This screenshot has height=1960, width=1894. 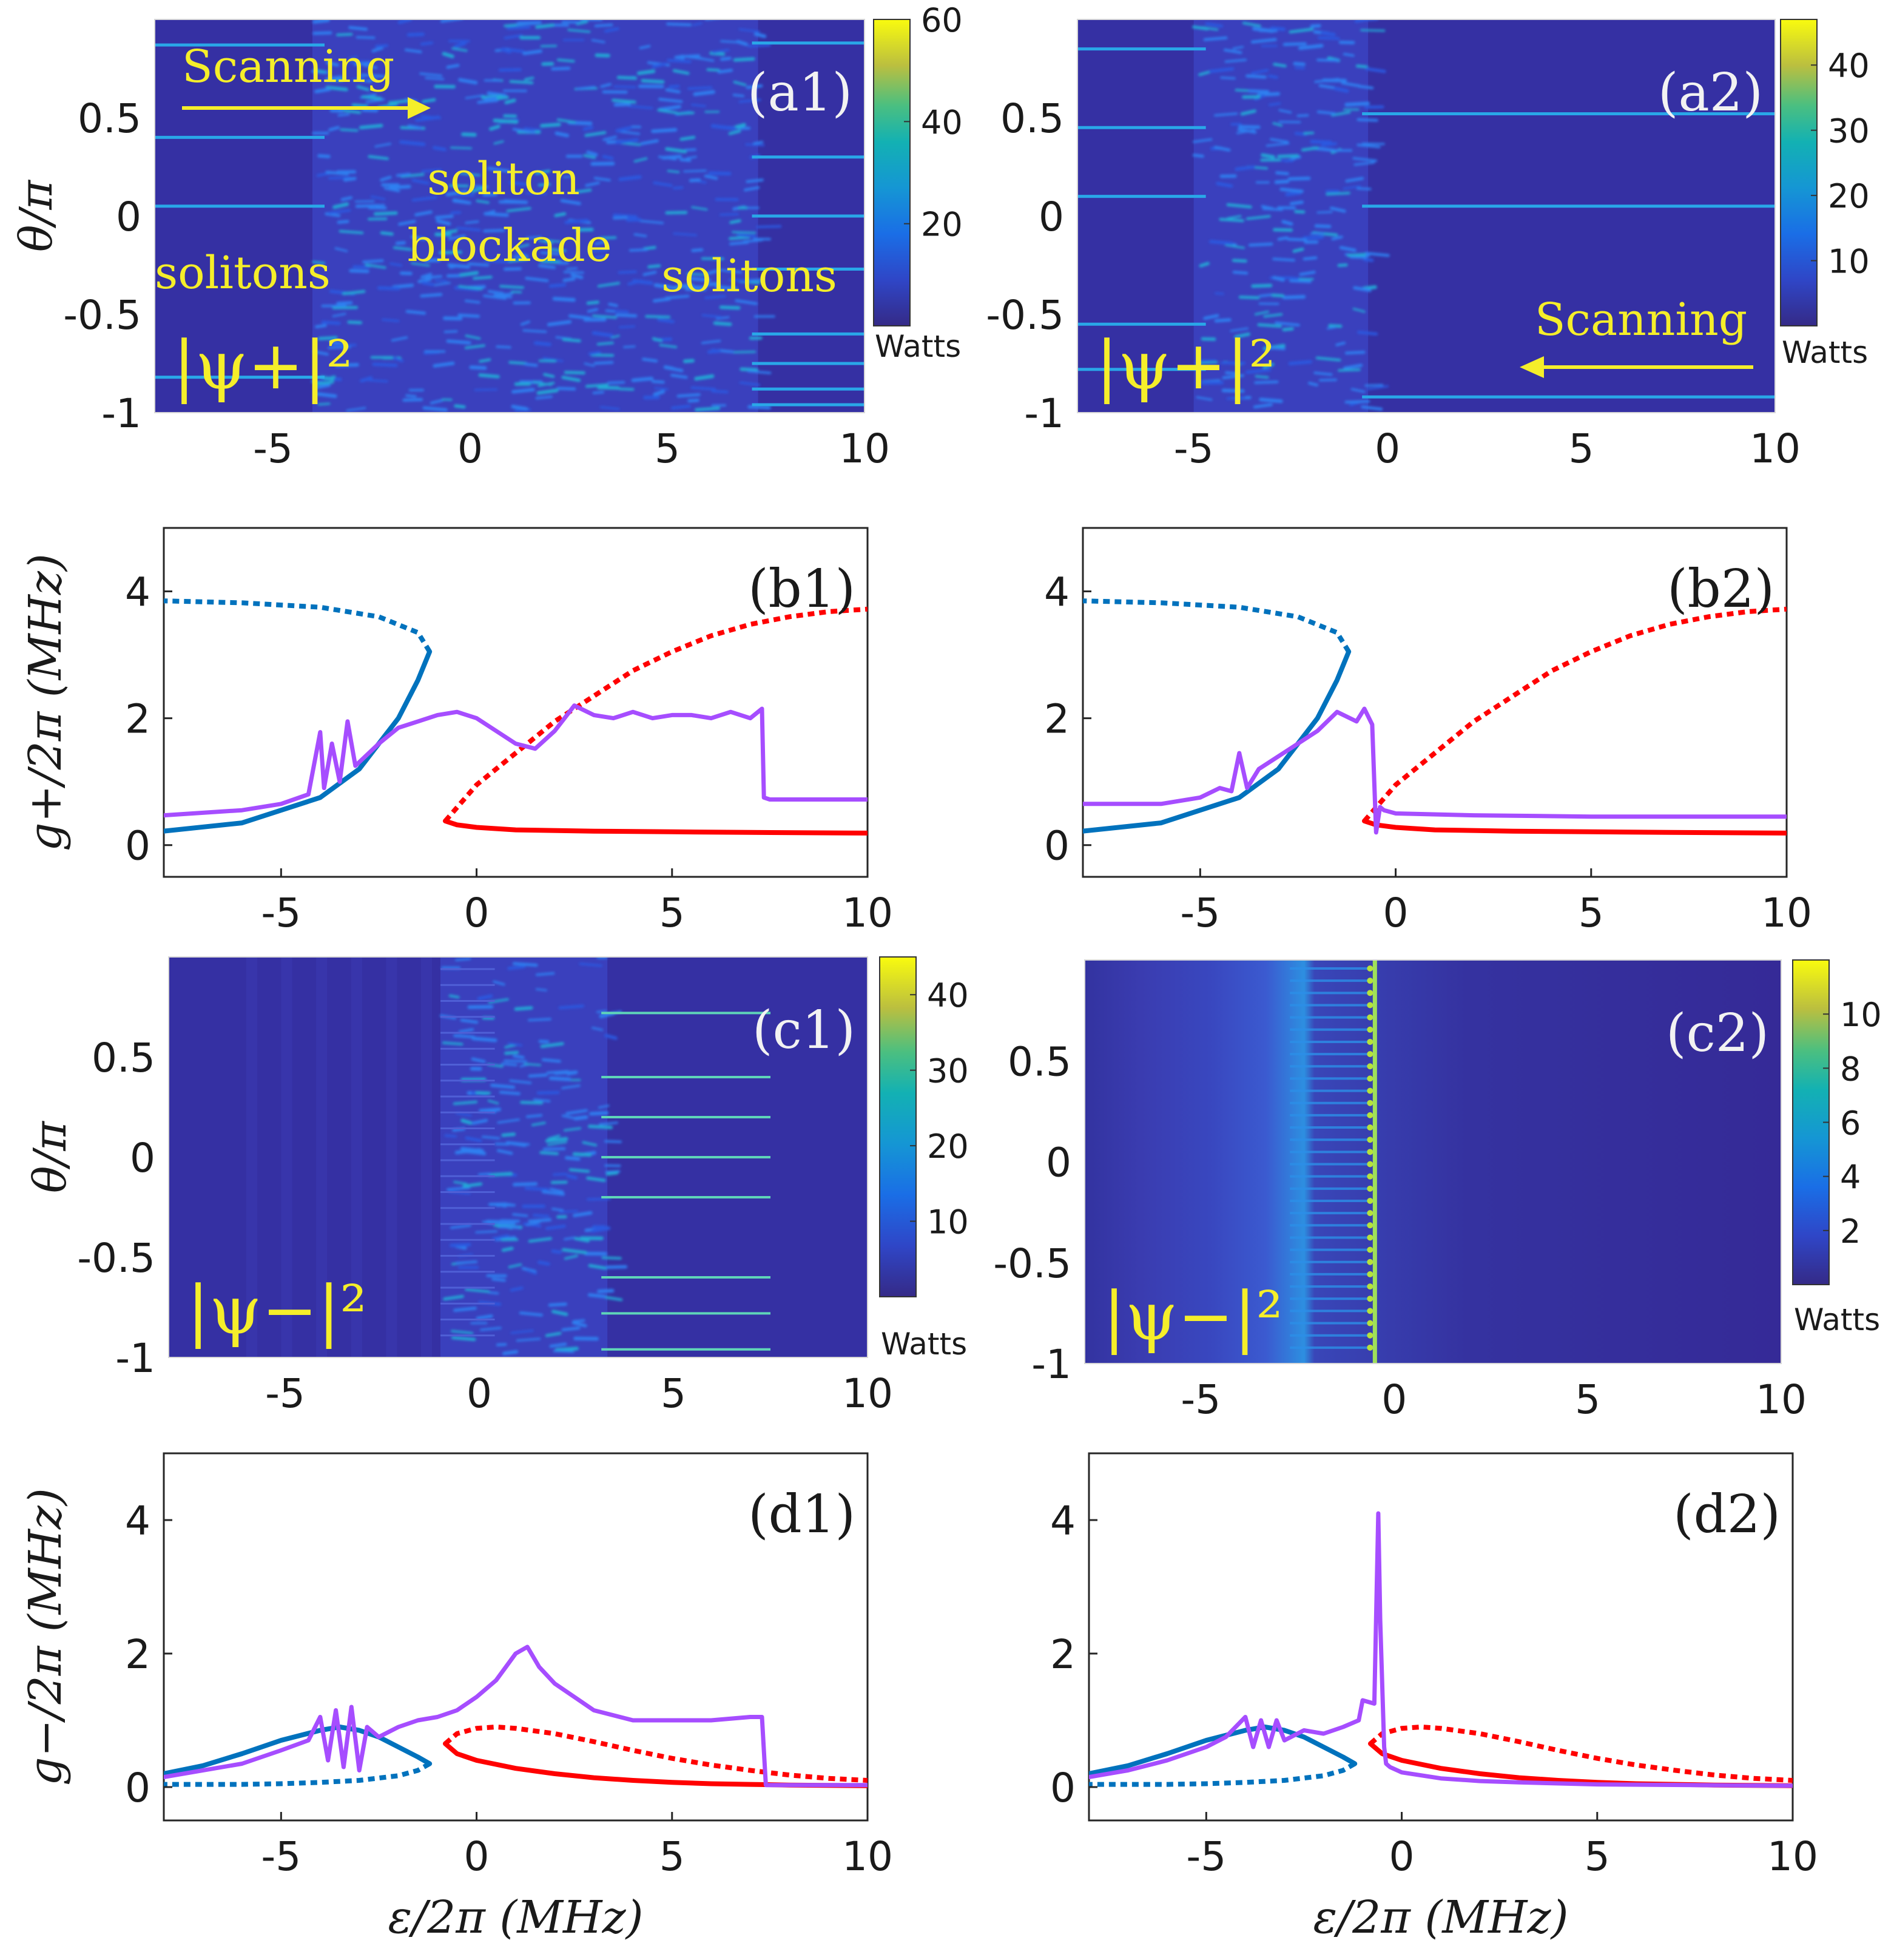 What do you see at coordinates (1057, 847) in the screenshot?
I see `y-tick-label: 0` at bounding box center [1057, 847].